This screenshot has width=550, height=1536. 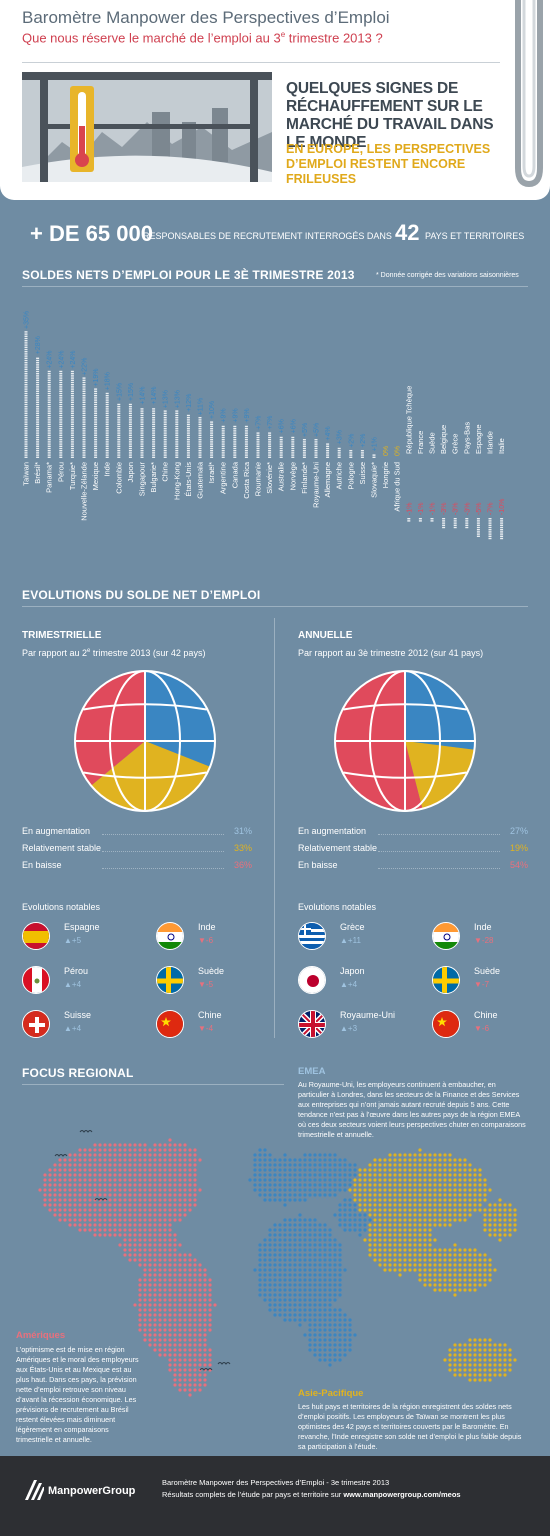 What do you see at coordinates (188, 479) in the screenshot?
I see `bar-category-label: États-Unis` at bounding box center [188, 479].